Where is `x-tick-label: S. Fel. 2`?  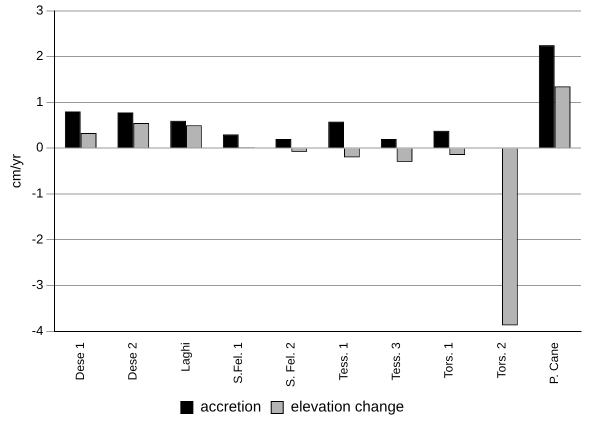
x-tick-label: S. Fel. 2 is located at coordinates (291, 365).